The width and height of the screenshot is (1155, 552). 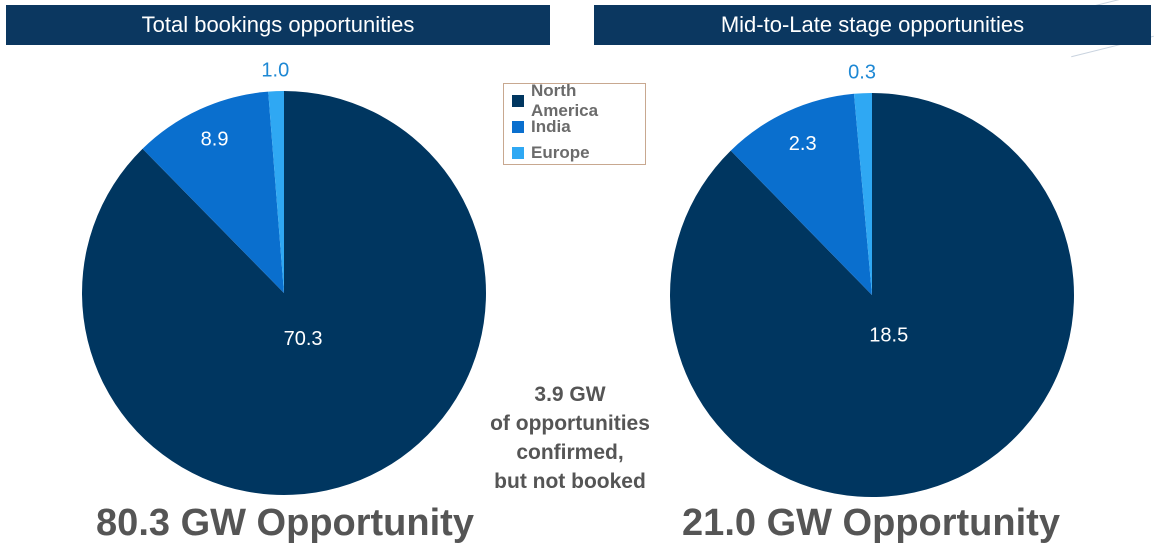 I want to click on legend-item-india: India, so click(x=574, y=127).